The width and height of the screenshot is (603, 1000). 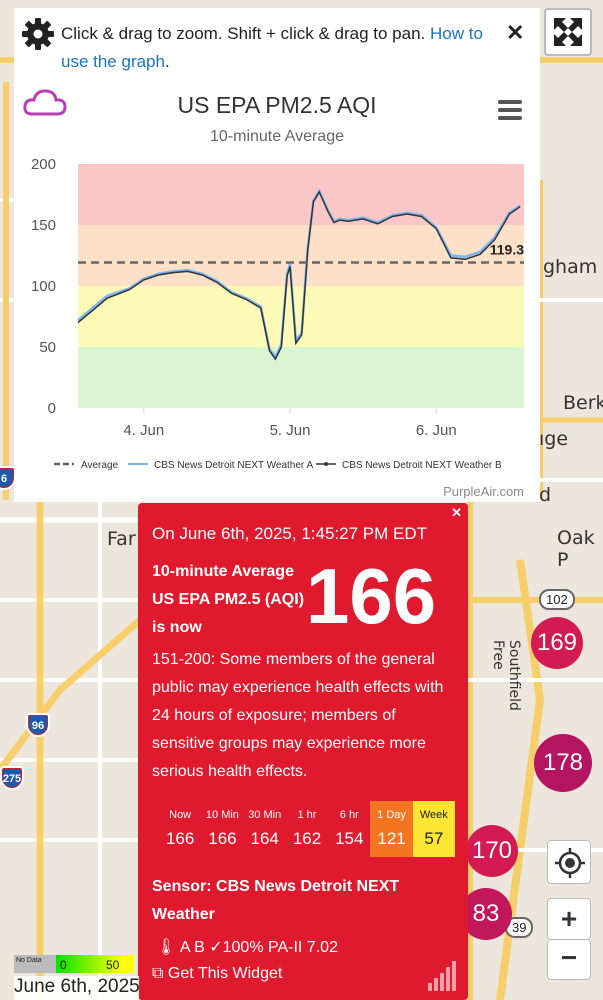 I want to click on history-label: Now, so click(x=180, y=815).